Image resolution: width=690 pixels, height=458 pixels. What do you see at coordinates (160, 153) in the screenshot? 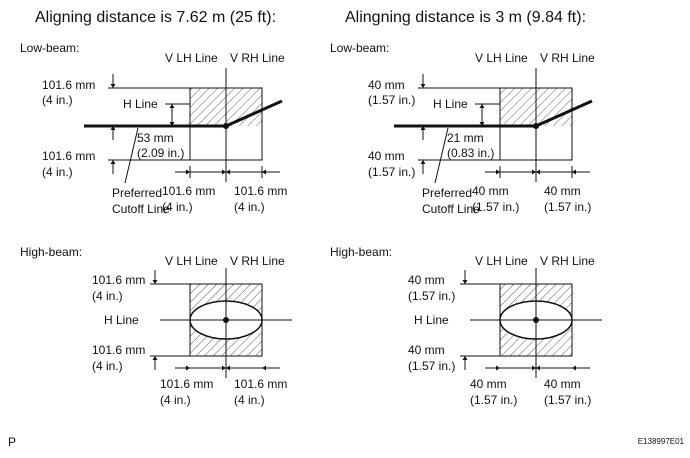
I see `dimension: (2.09 in.)` at bounding box center [160, 153].